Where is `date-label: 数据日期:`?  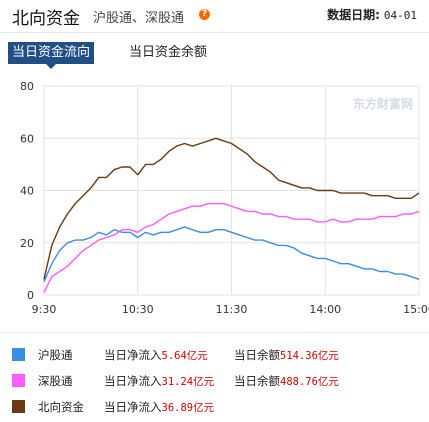 date-label: 数据日期: is located at coordinates (353, 15).